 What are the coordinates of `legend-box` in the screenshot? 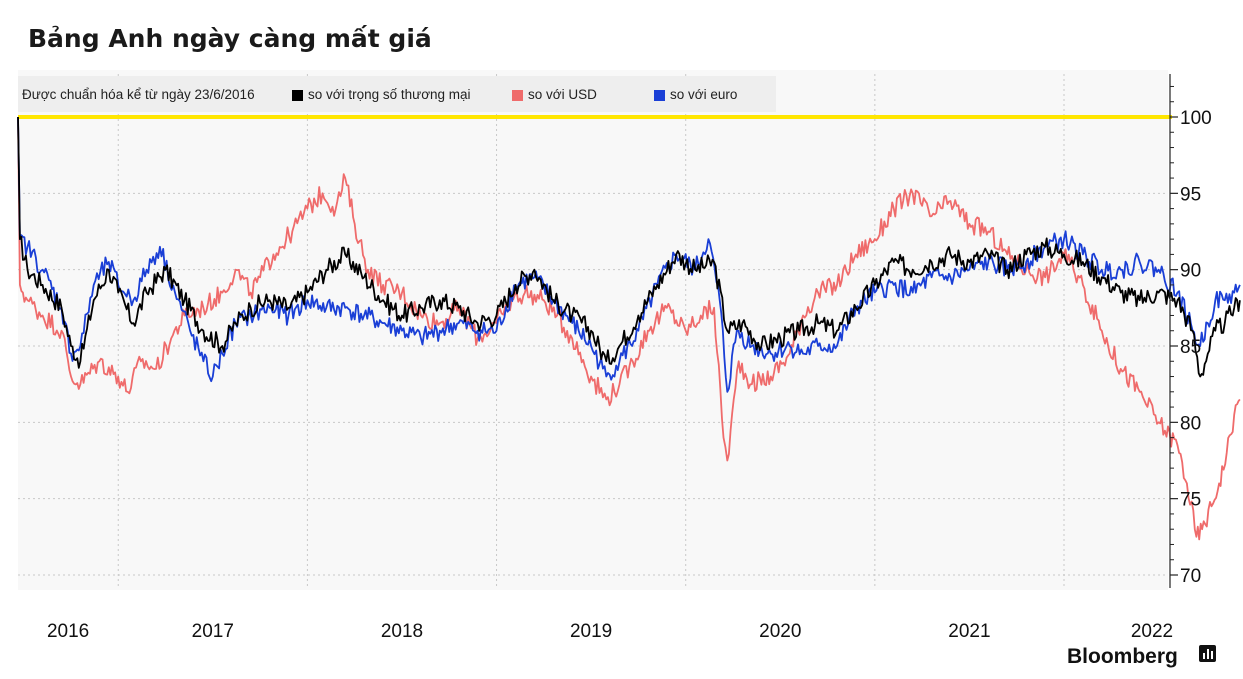 It's located at (397, 94).